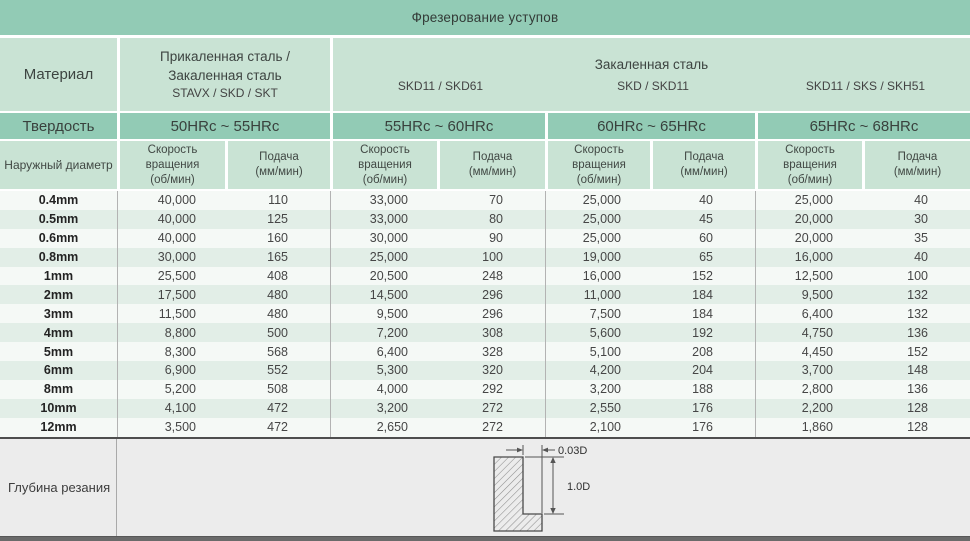 The image size is (970, 541). I want to click on workpiece-cross-section, so click(518, 493).